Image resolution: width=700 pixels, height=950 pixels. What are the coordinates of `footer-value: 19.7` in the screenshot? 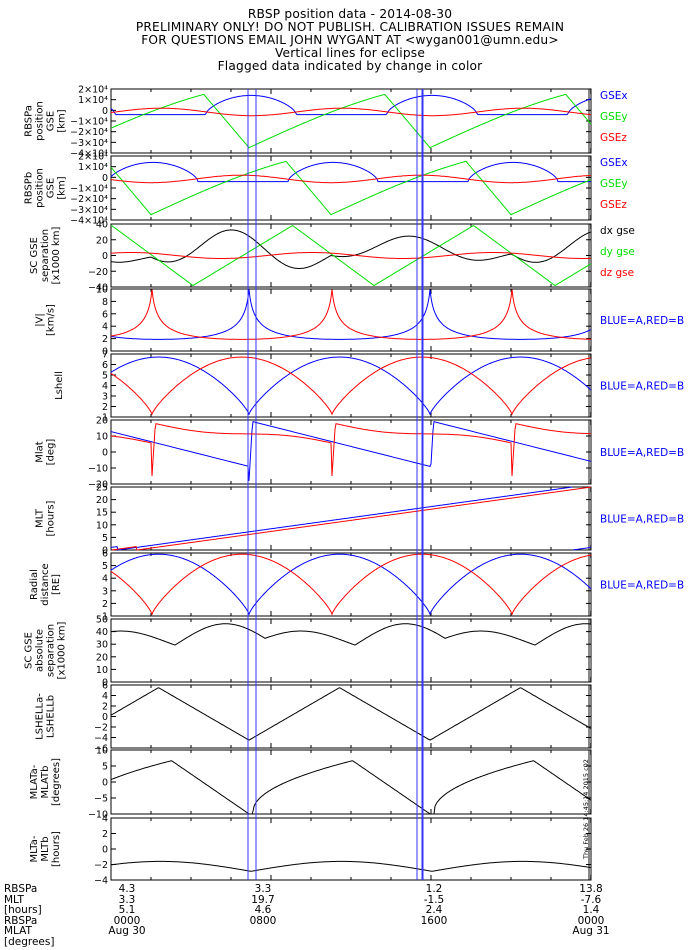 It's located at (263, 899).